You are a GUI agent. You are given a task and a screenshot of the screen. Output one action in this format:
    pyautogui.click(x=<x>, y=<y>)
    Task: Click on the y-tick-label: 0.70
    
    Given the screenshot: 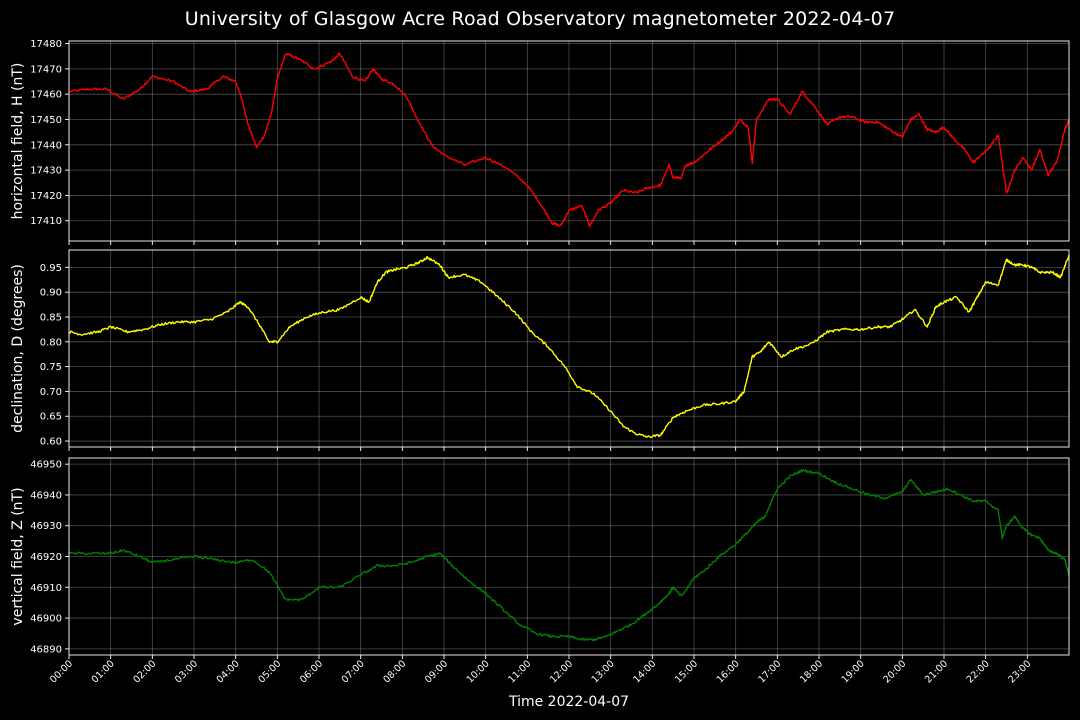 What is the action you would take?
    pyautogui.click(x=51, y=392)
    